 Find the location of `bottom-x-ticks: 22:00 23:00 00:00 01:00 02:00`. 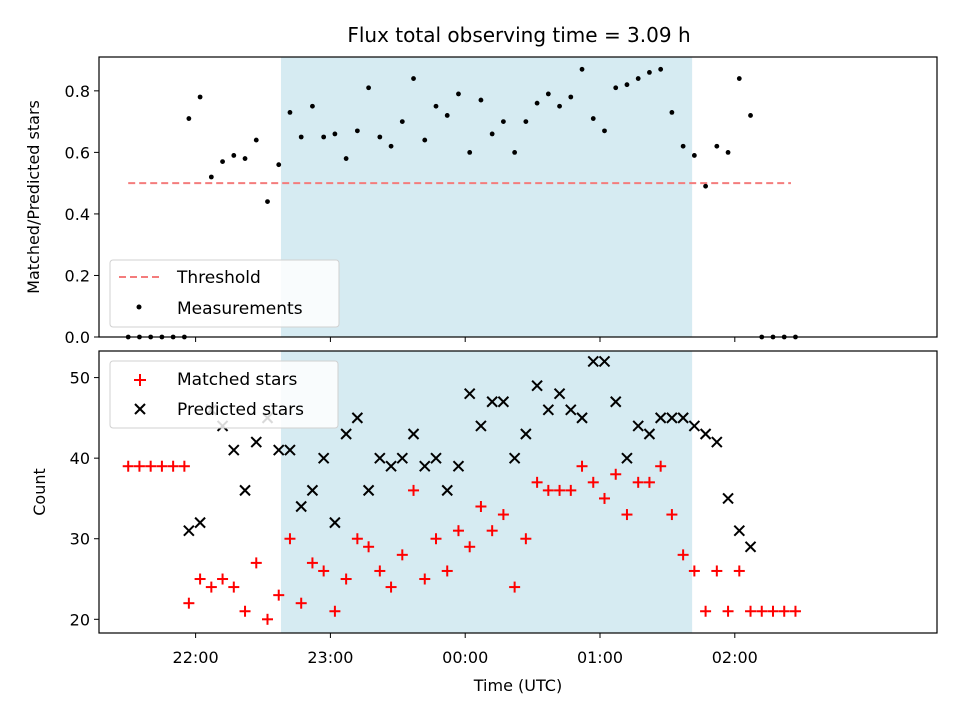

bottom-x-ticks: 22:00 23:00 00:00 01:00 02:00 is located at coordinates (465, 650).